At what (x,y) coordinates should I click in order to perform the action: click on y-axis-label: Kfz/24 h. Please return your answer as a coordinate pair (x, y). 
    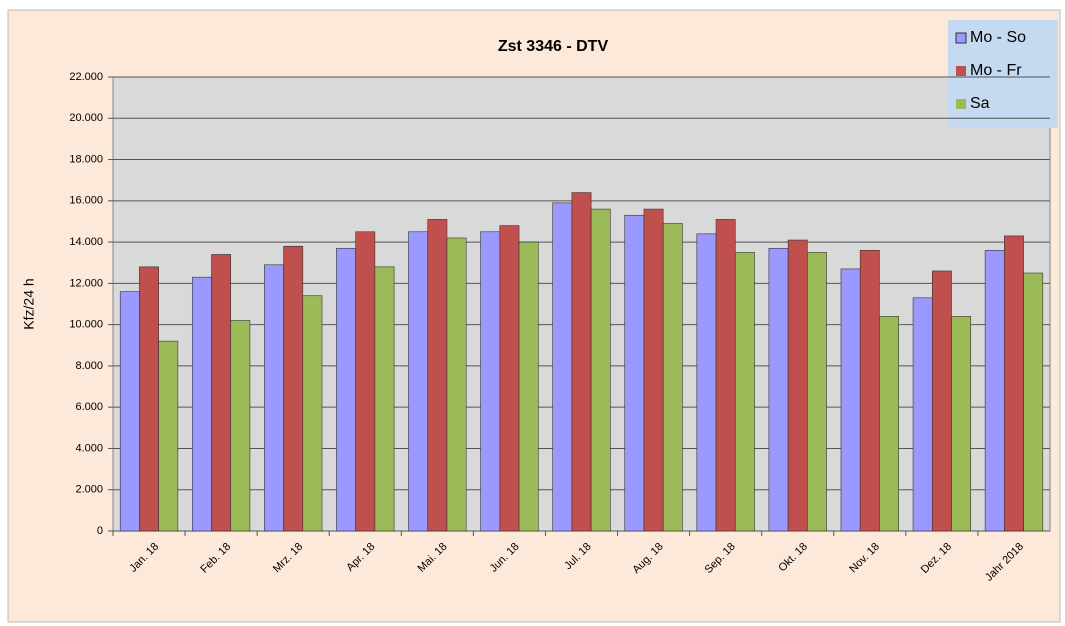
    Looking at the image, I should click on (29, 303).